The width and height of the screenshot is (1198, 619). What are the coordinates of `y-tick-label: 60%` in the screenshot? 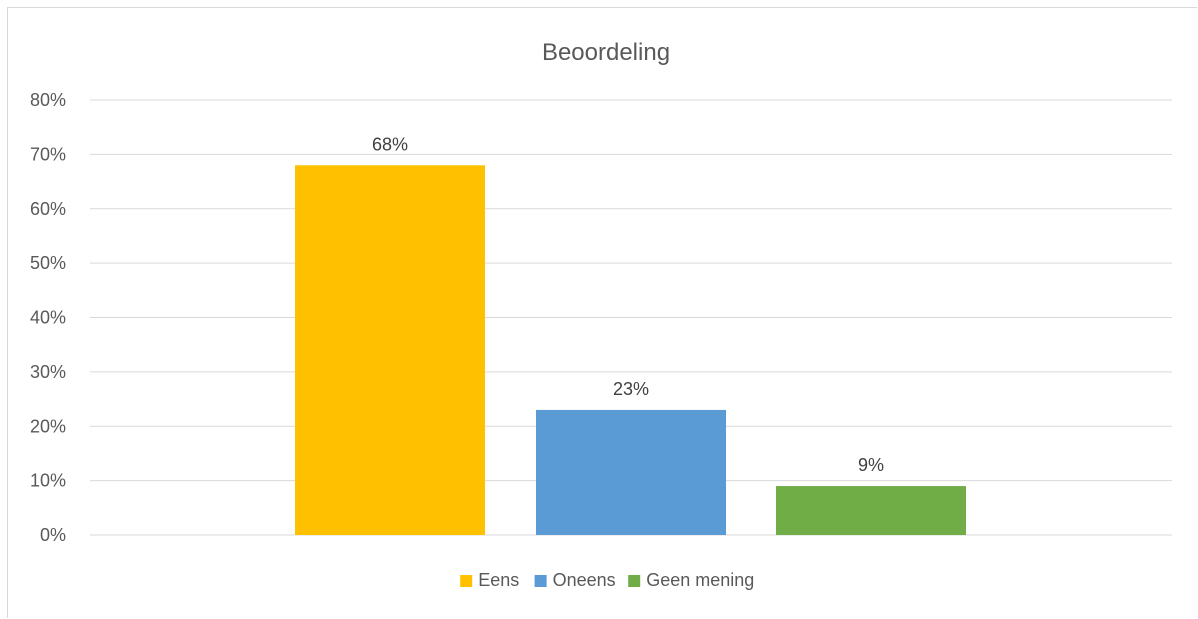 It's located at (48, 209).